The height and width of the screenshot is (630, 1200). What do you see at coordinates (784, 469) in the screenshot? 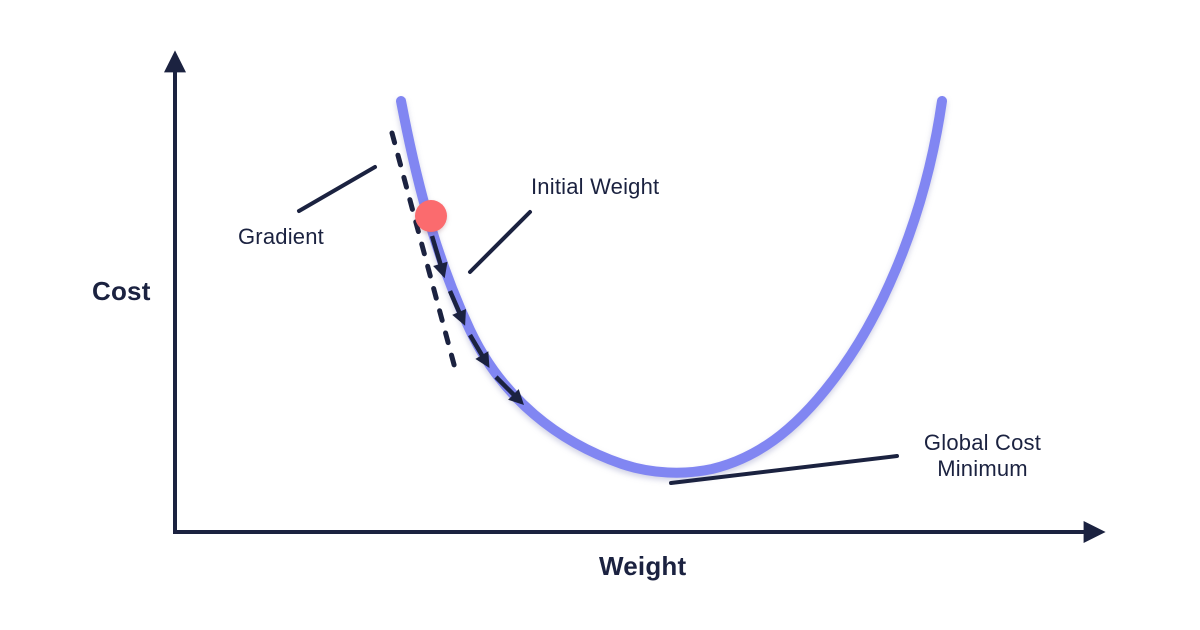
I see `global-minimum-leader-line` at bounding box center [784, 469].